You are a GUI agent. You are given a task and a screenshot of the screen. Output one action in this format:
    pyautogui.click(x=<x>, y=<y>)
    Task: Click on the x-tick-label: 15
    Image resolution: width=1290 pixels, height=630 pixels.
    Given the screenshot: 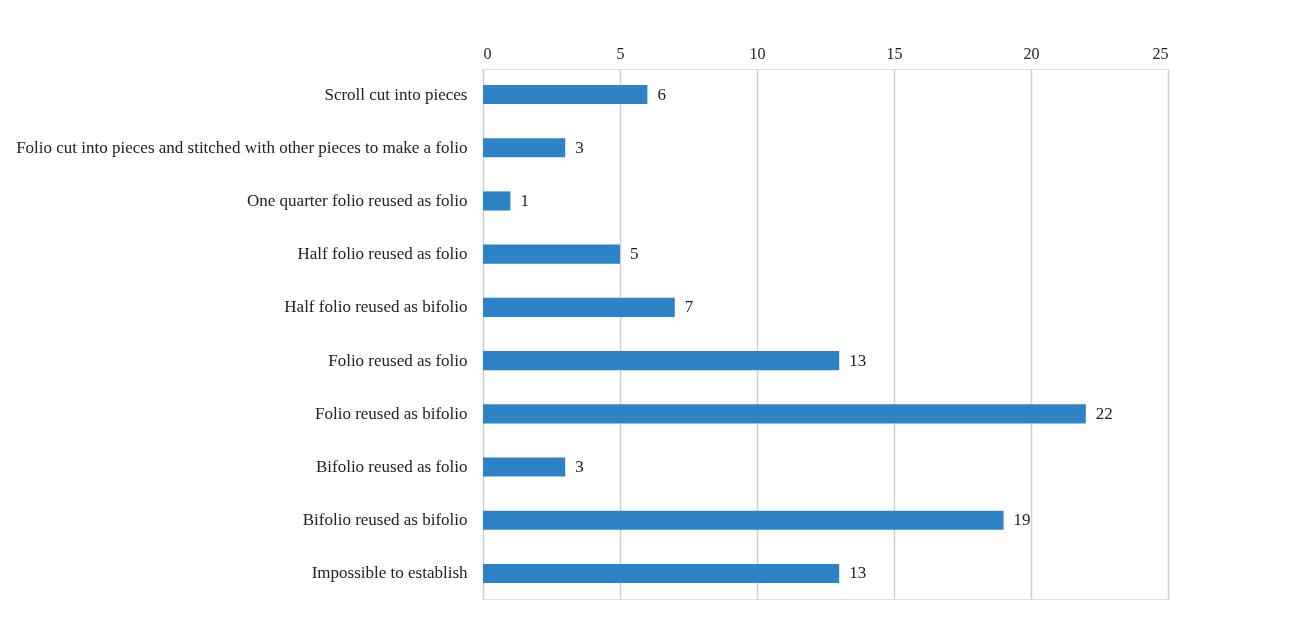 What is the action you would take?
    pyautogui.click(x=894, y=53)
    